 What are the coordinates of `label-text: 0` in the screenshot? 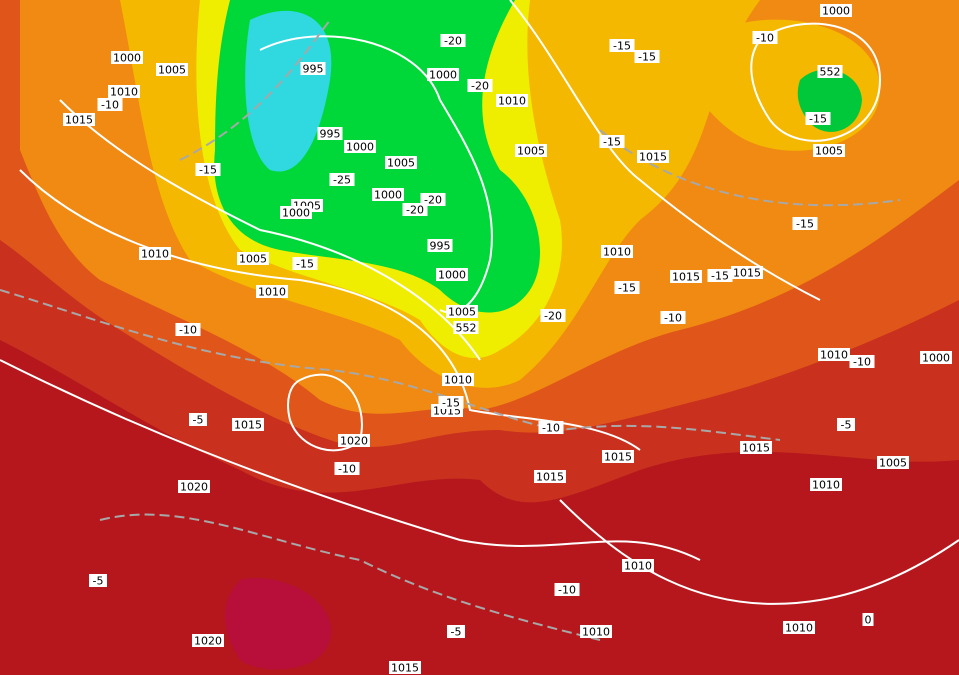 It's located at (868, 620).